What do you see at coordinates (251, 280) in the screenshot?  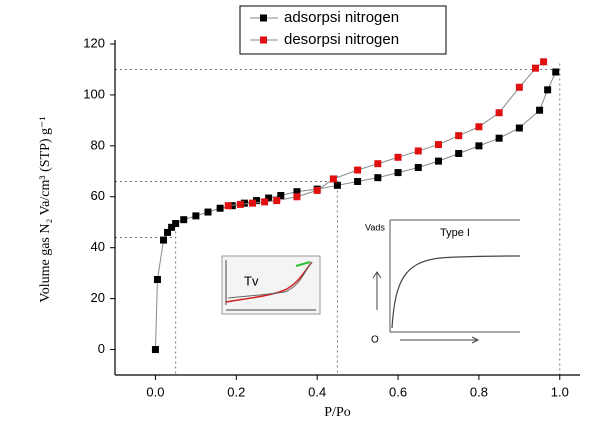 I see `inset-label: Tv` at bounding box center [251, 280].